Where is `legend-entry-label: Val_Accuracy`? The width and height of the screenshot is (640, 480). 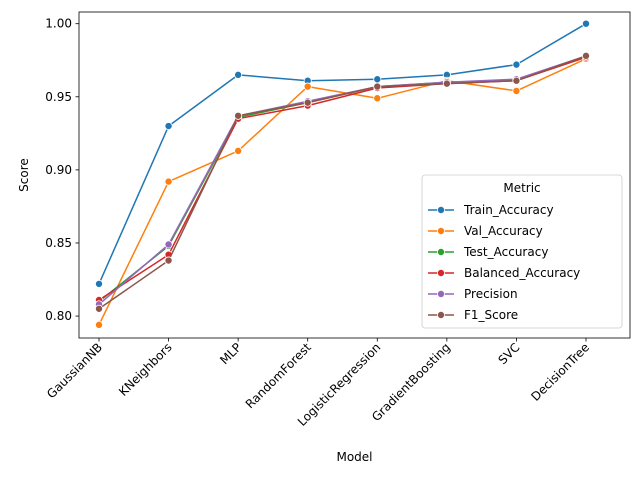 legend-entry-label: Val_Accuracy is located at coordinates (503, 231).